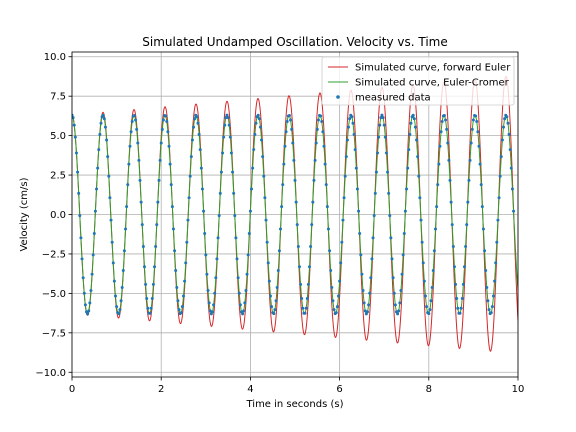 The width and height of the screenshot is (576, 432). What do you see at coordinates (250, 389) in the screenshot?
I see `x-tick-label: 4` at bounding box center [250, 389].